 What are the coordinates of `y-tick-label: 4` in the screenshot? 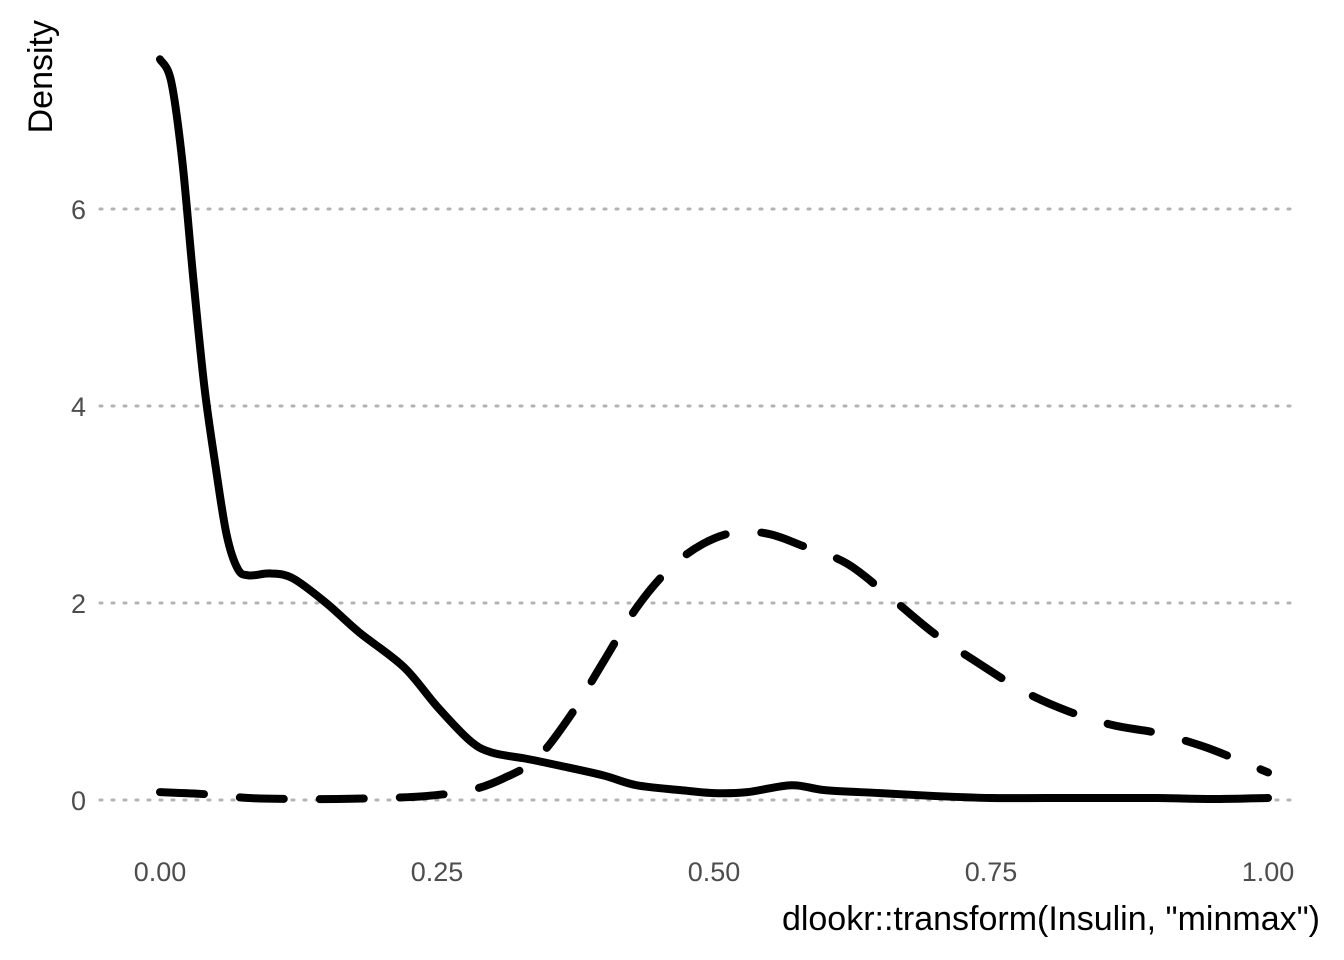 It's located at (78, 407).